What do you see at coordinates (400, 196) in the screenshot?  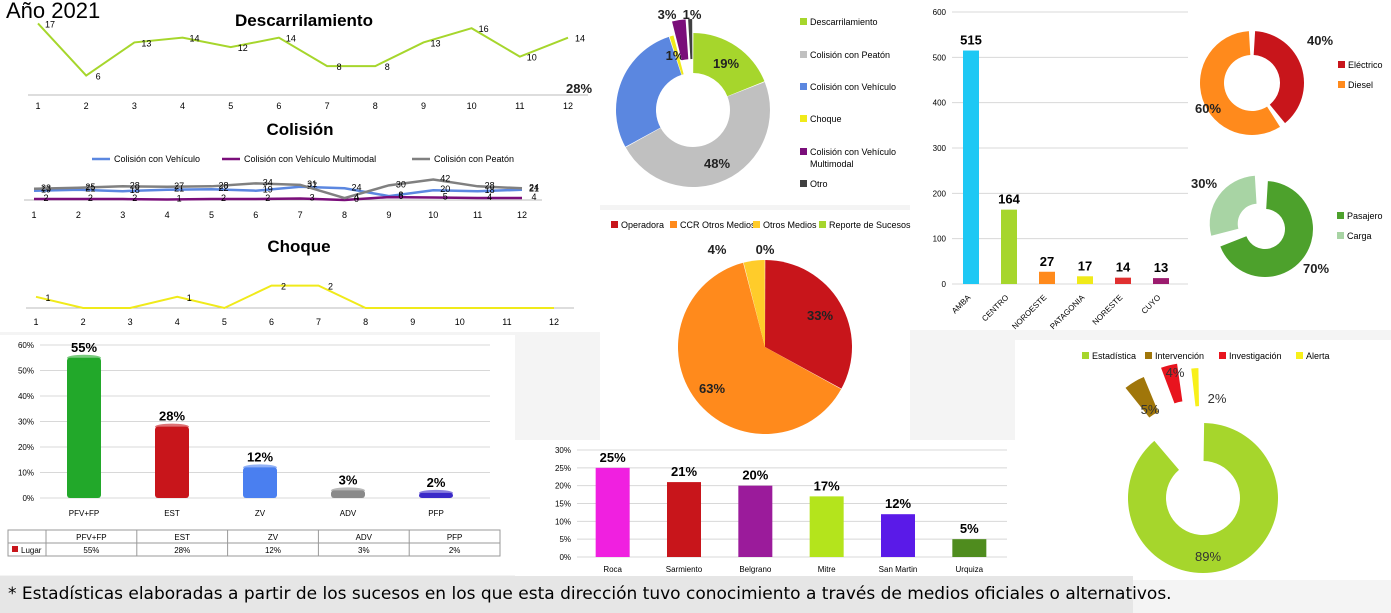 I see `colision-data-label: 6` at bounding box center [400, 196].